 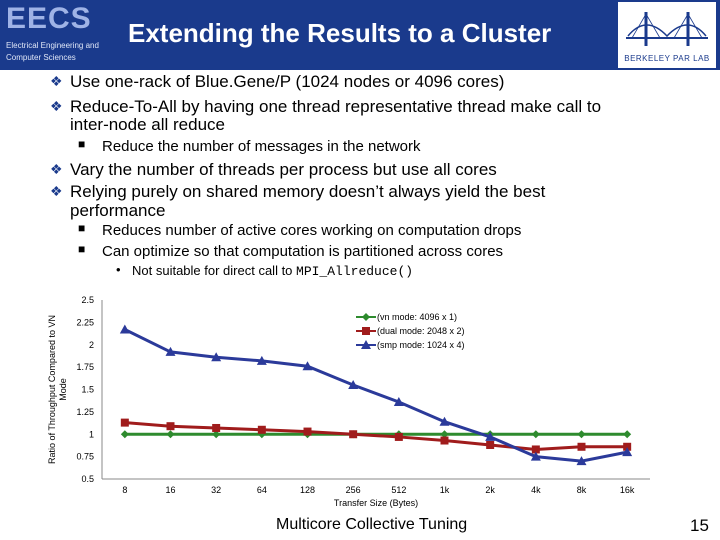 I want to click on x-tick-label: 16k, so click(x=627, y=490).